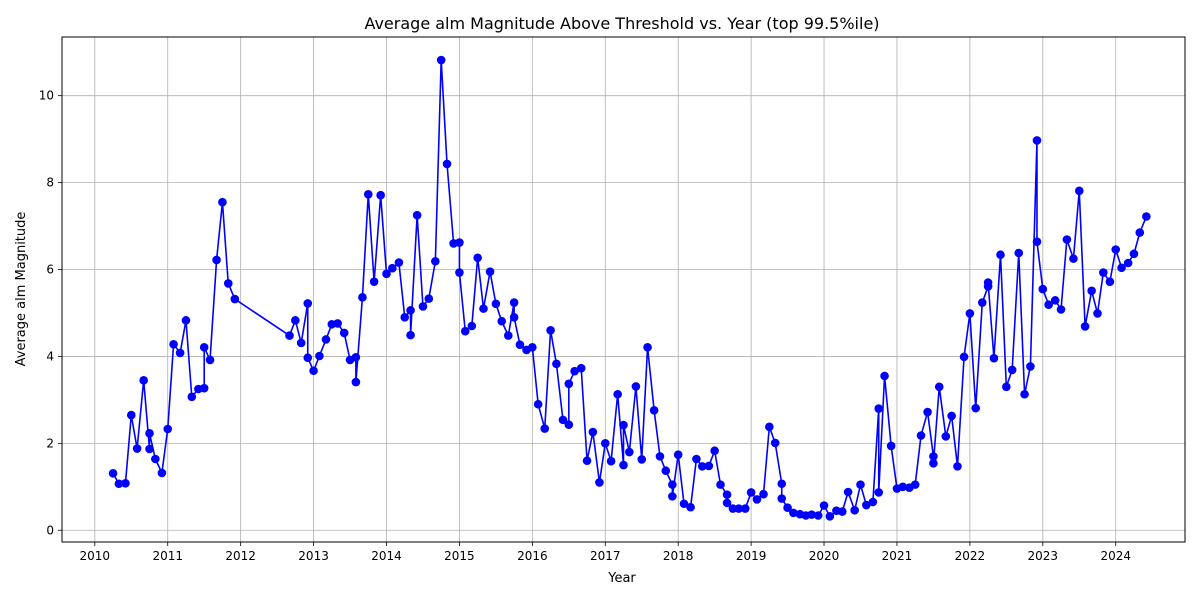 The image size is (1200, 600). I want to click on x-tick-label: 2016, so click(532, 556).